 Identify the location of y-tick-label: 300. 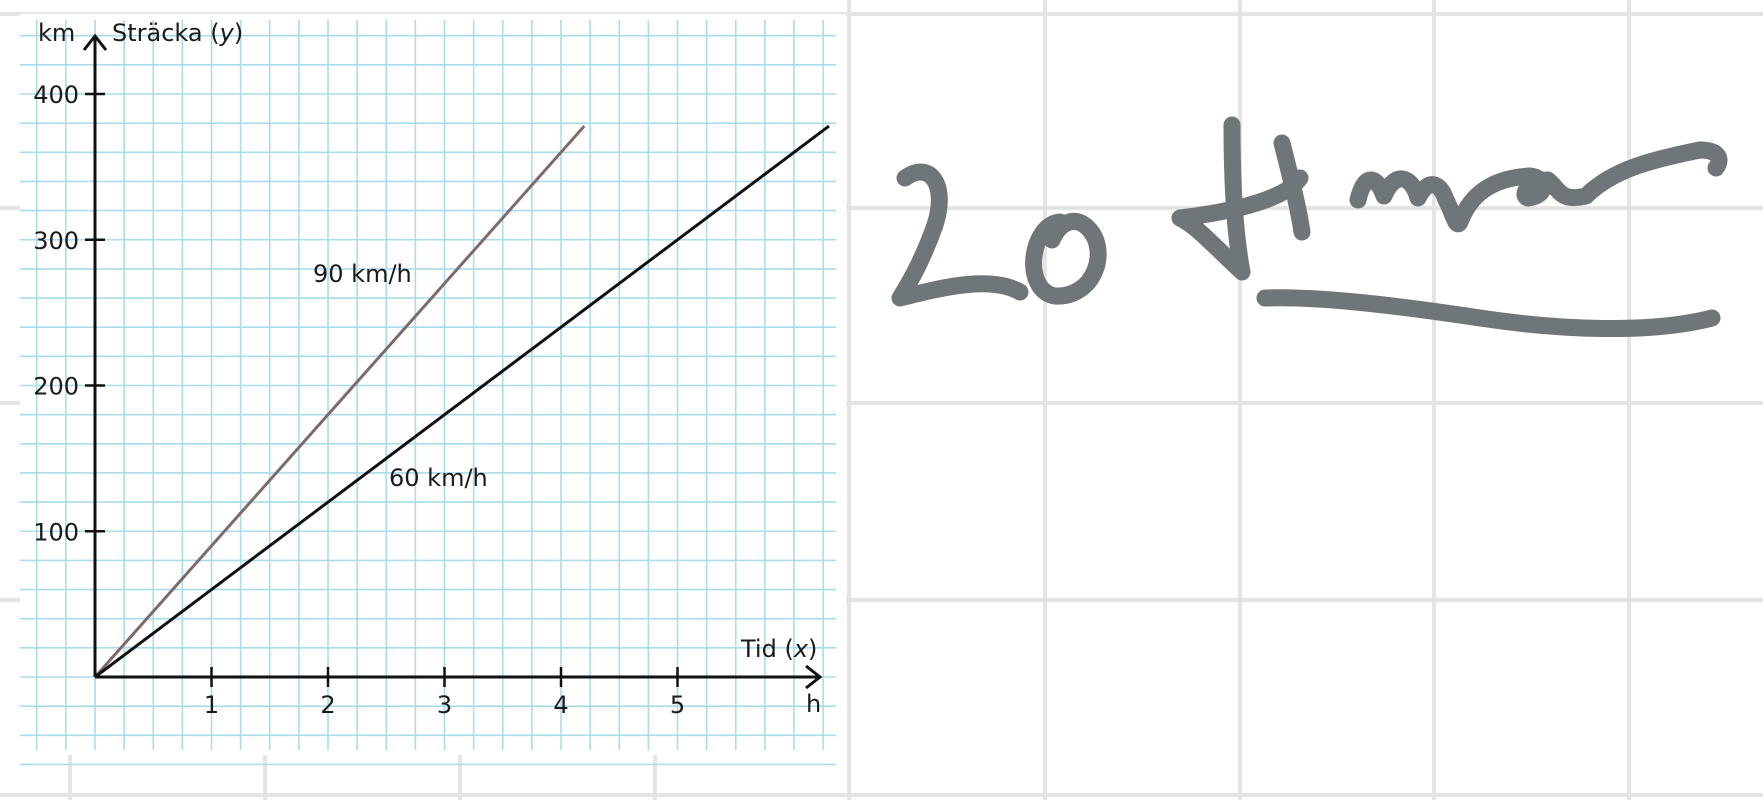
(56, 241).